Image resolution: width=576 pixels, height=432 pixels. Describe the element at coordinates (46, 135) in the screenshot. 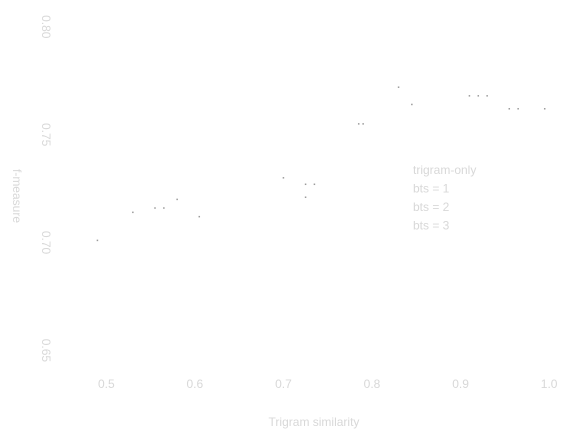

I see `y-tick-label: 0.75` at that location.